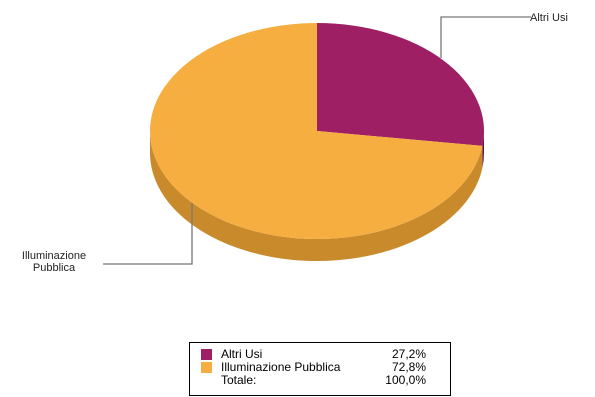 The height and width of the screenshot is (397, 595). I want to click on callout-line-altri-usi, so click(485, 37).